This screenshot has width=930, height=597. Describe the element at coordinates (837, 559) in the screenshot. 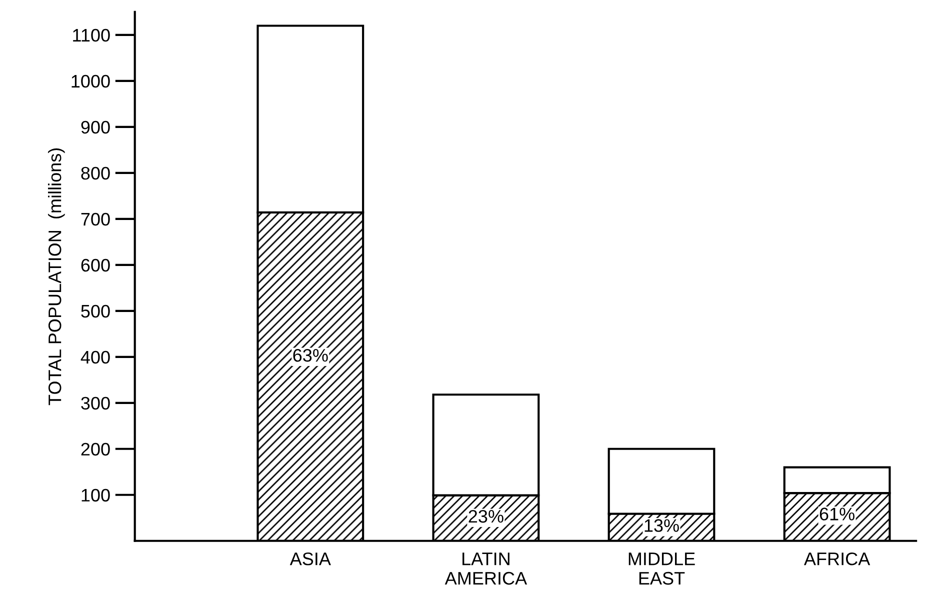

I see `x-tick-label: AFRICA` at that location.